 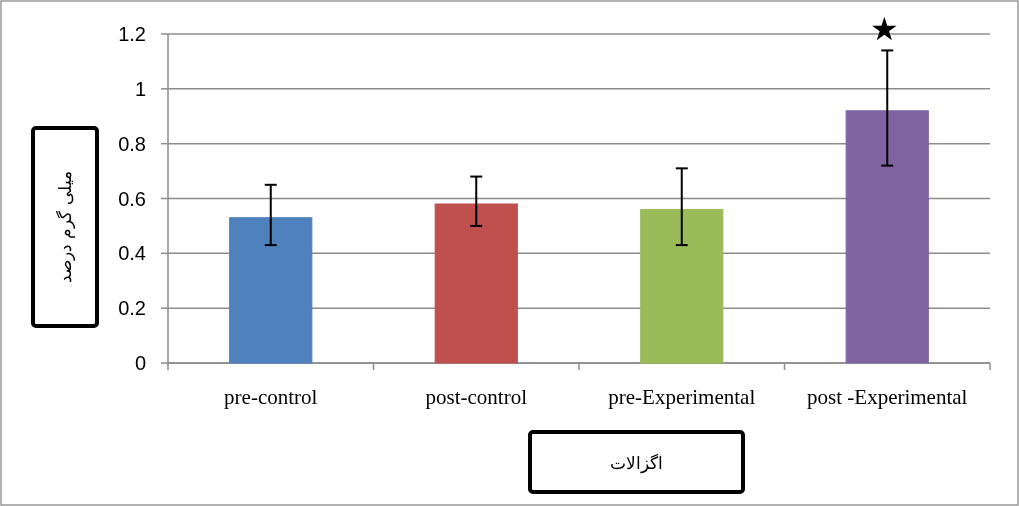 What do you see at coordinates (132, 143) in the screenshot?
I see `y-tick-label: 0.8` at bounding box center [132, 143].